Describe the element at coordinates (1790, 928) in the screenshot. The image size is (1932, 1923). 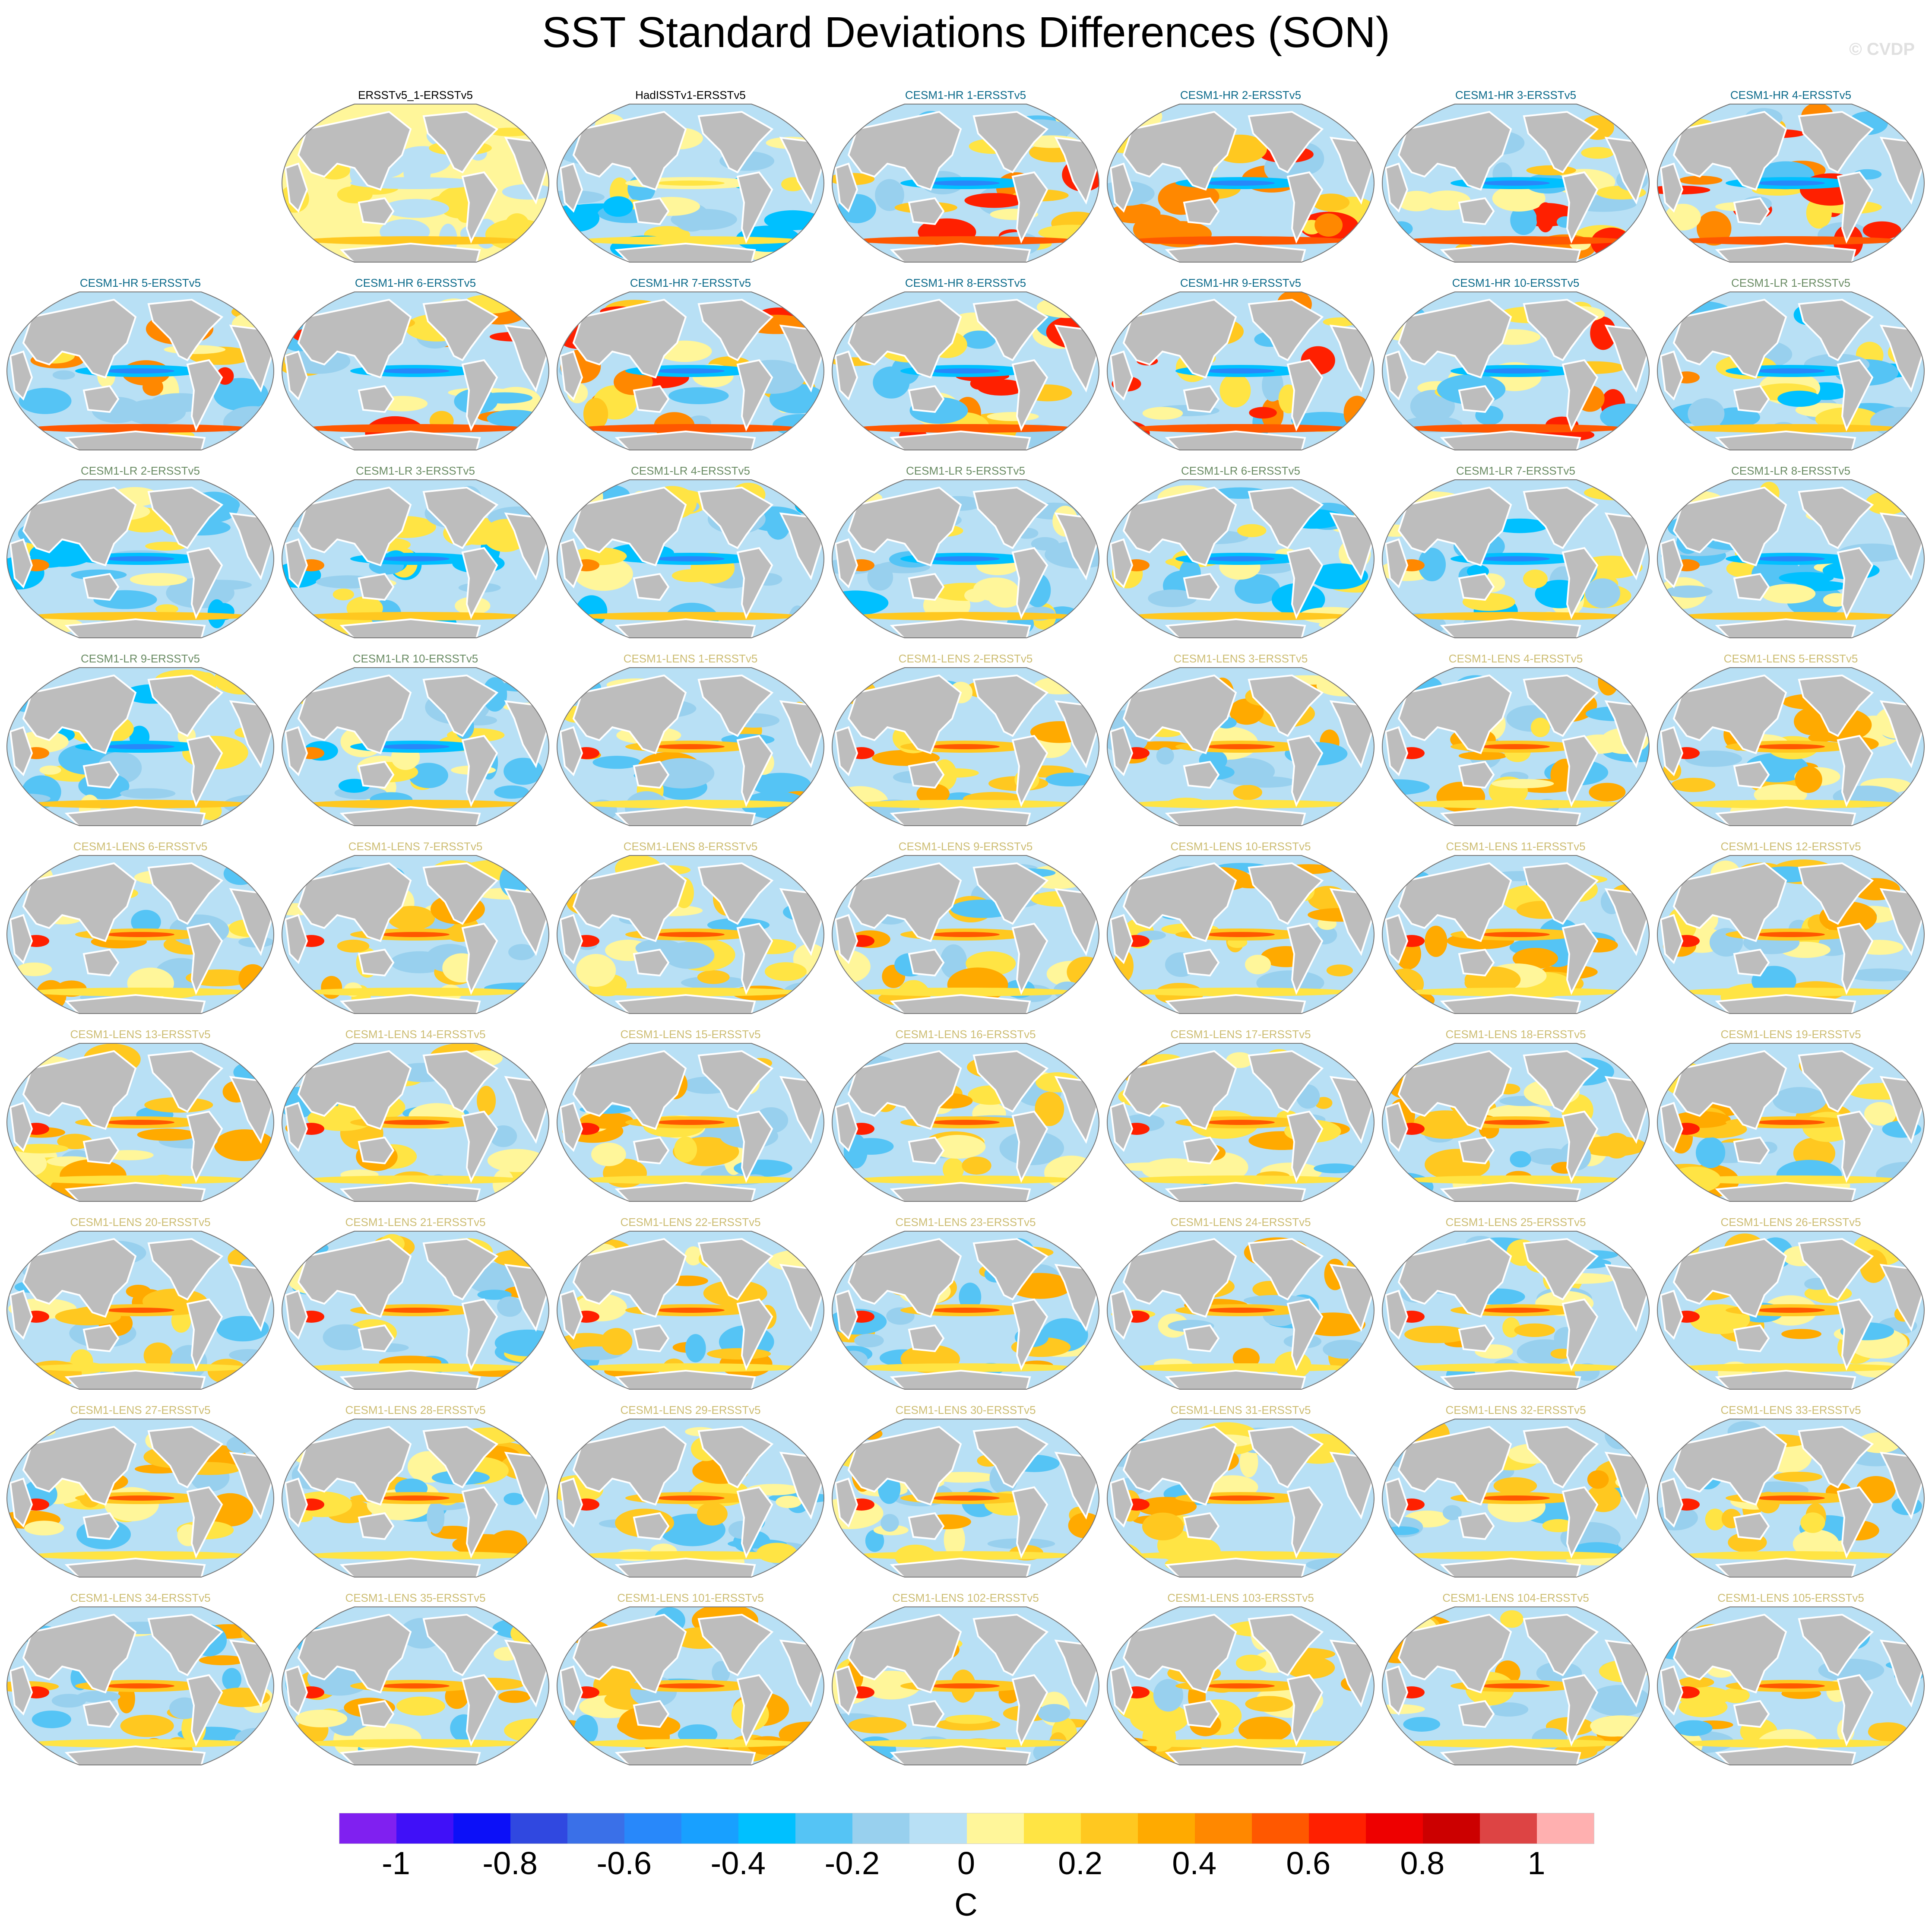
I see `map-panel: CESM1-LENS 12-ERSSTv5` at that location.